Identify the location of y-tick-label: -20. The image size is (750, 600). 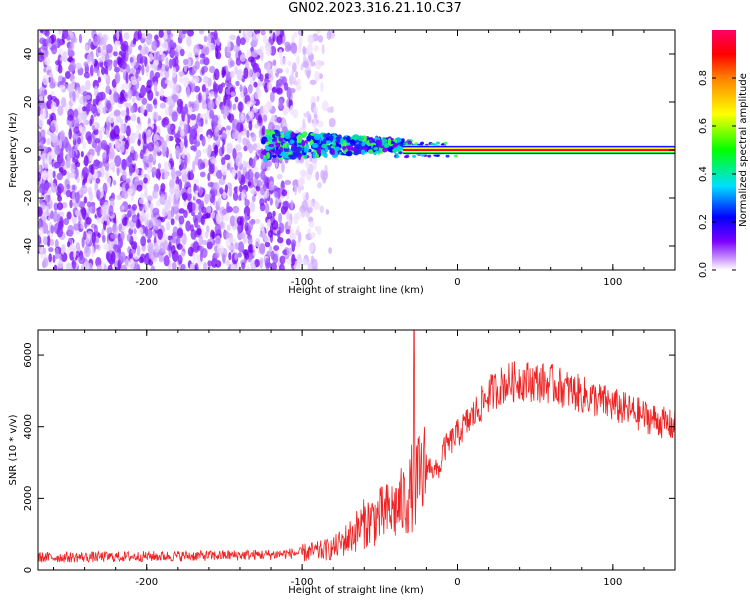
(28, 198).